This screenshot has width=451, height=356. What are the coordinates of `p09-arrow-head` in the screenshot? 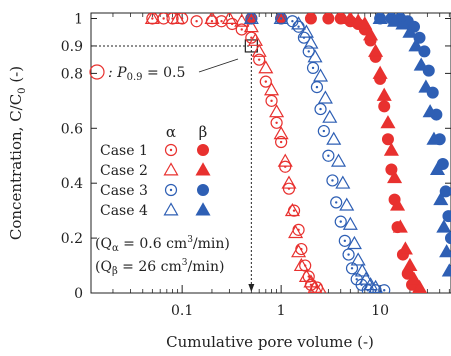 It's located at (251, 288).